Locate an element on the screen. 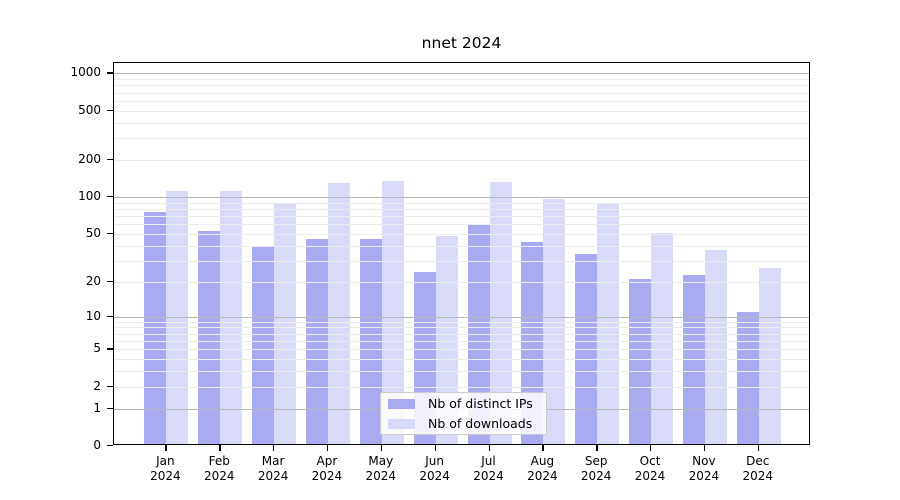  legend-item-distinct-ips: Nb of distinct IPs is located at coordinates (463, 403).